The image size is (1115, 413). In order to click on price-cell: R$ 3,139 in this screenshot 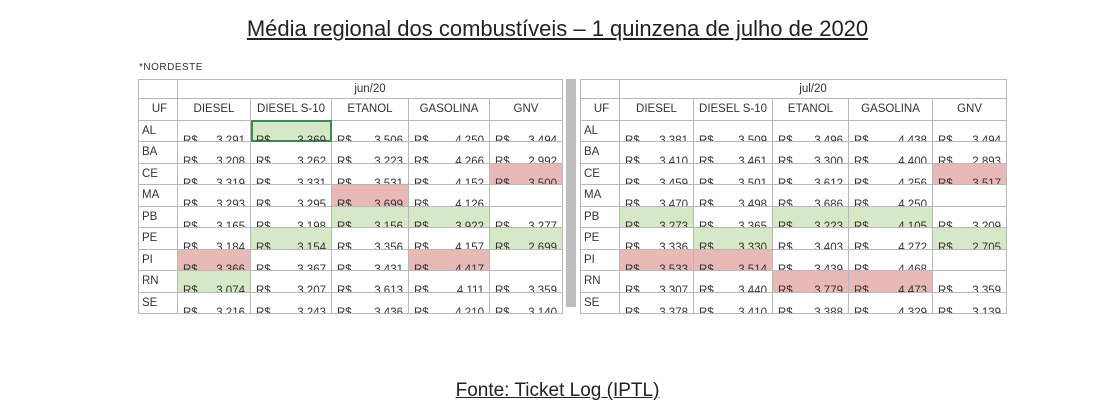, I will do `click(969, 302)`.